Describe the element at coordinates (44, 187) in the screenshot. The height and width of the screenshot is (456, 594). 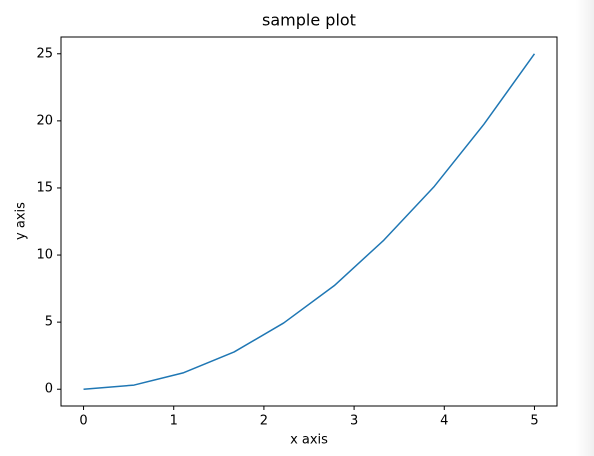
I see `y-tick-label: 15` at that location.